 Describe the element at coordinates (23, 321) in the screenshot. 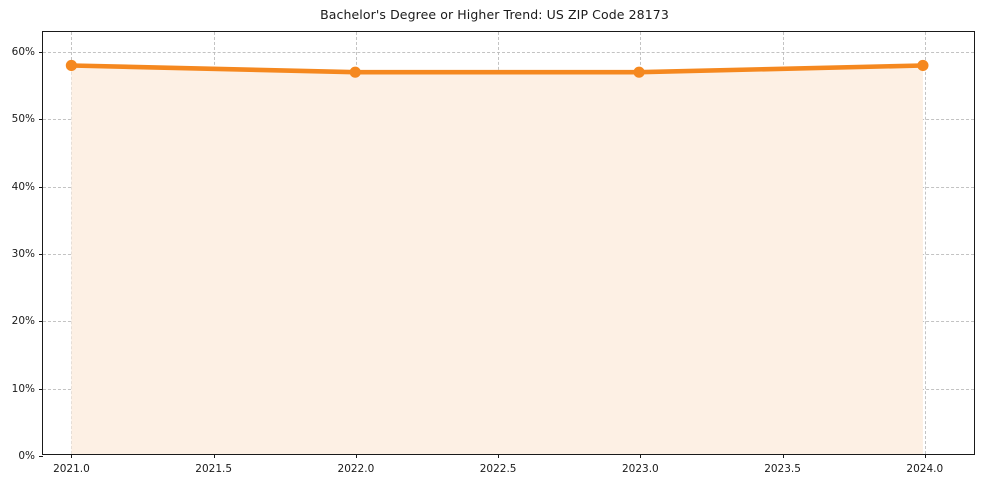

I see `y-tick-label: 20%` at that location.